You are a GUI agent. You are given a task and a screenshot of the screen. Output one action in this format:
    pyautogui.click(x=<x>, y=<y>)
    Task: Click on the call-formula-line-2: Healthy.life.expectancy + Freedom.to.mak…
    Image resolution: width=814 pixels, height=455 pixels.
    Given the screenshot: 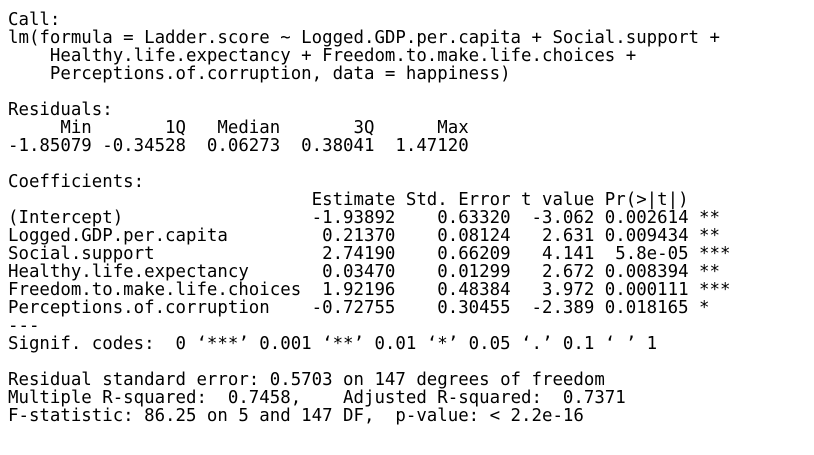 What is the action you would take?
    pyautogui.click(x=322, y=56)
    